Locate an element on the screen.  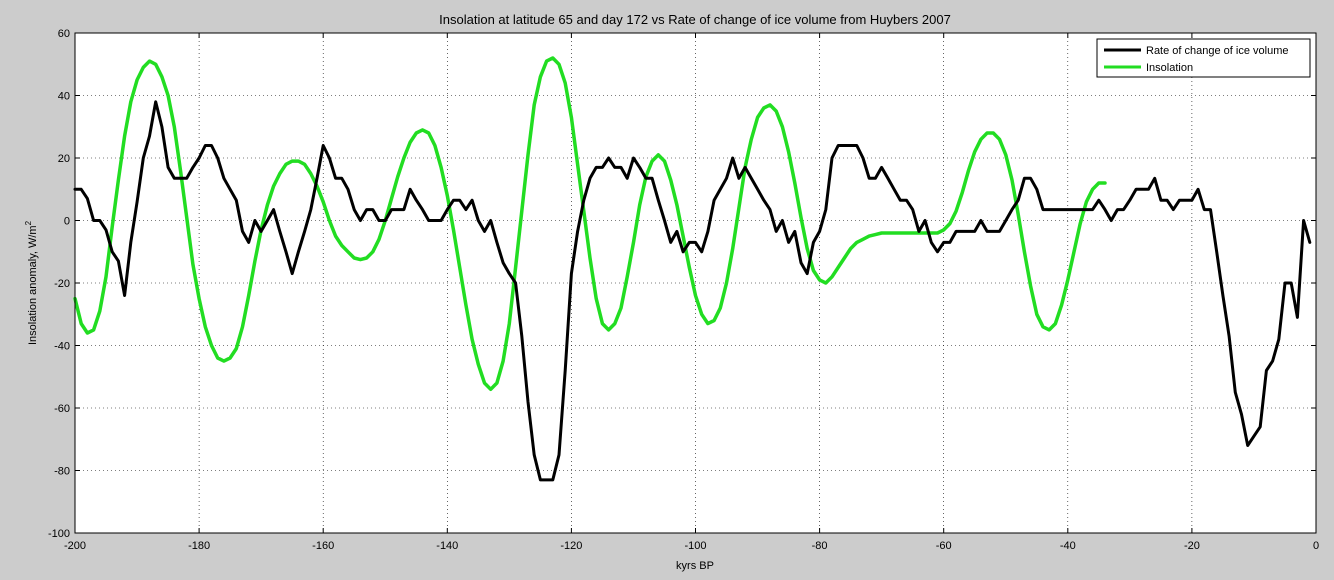
y-tick-label: -60 is located at coordinates (62, 409).